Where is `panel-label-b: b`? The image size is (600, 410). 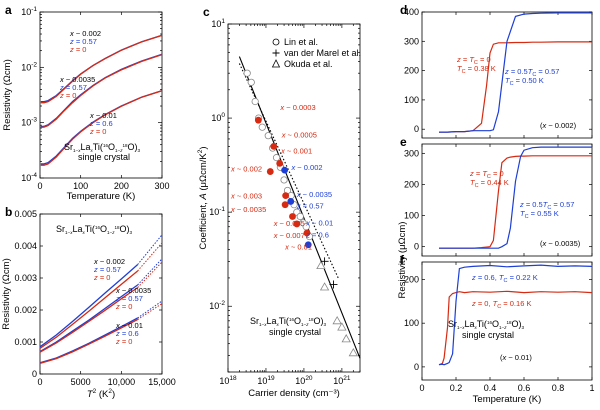
panel-label-b: b is located at coordinates (8, 212).